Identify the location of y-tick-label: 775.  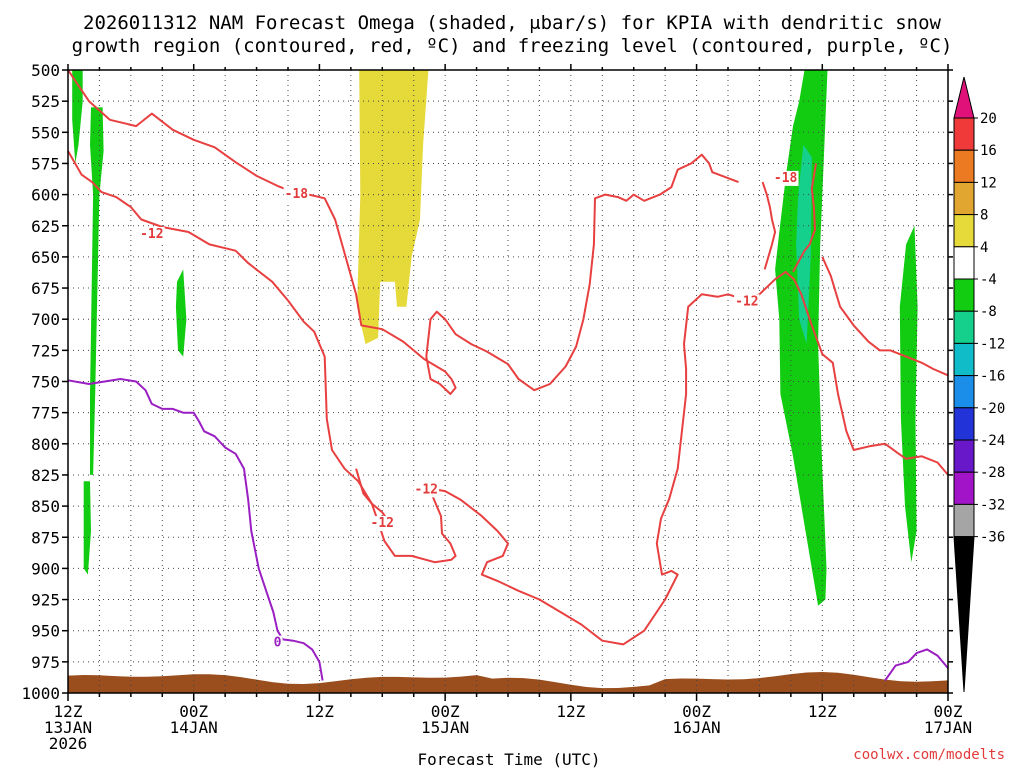
(45, 413).